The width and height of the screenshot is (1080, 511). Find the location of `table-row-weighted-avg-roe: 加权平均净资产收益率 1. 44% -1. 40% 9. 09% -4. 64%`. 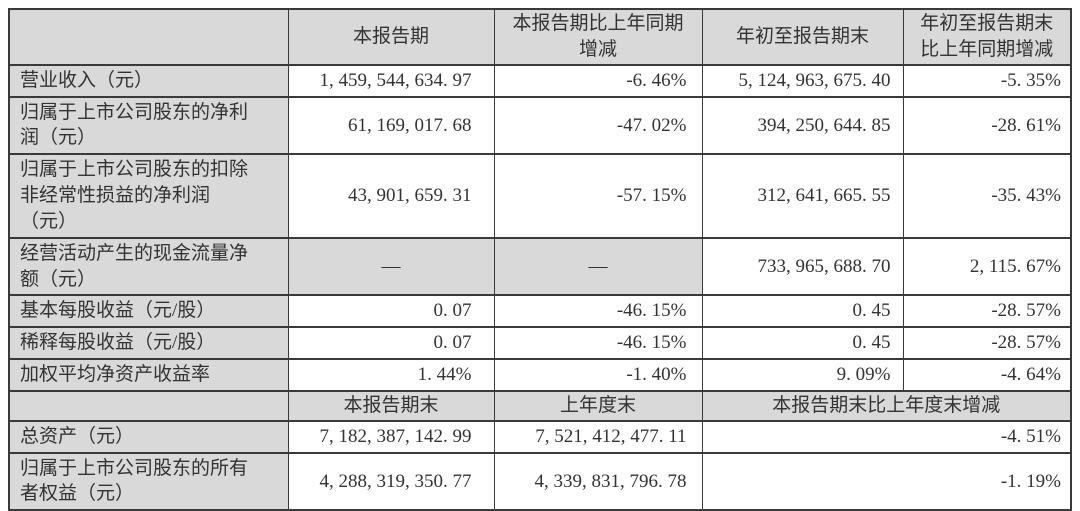

table-row-weighted-avg-roe: 加权平均净资产收益率 1. 44% -1. 40% 9. 09% -4. 64% is located at coordinates (540, 375).